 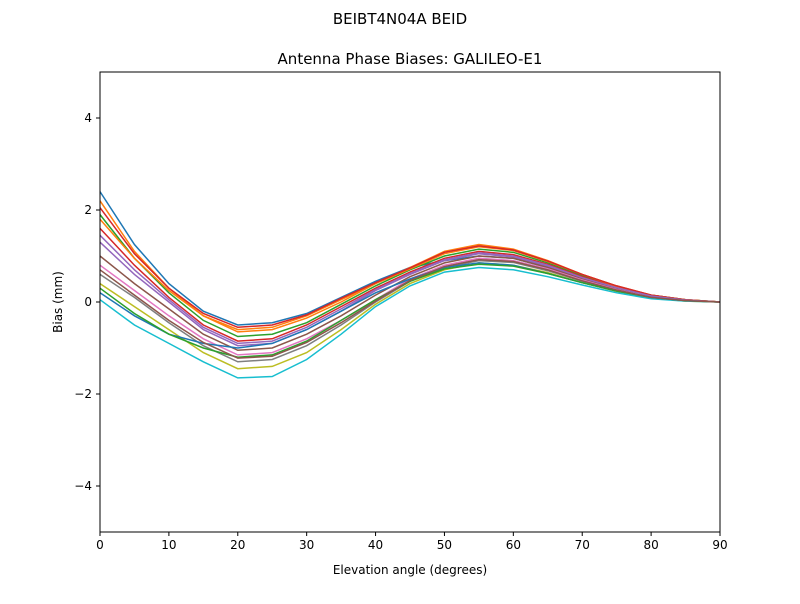 I want to click on suptitle: BEIBT4N04A BEID, so click(x=400, y=19).